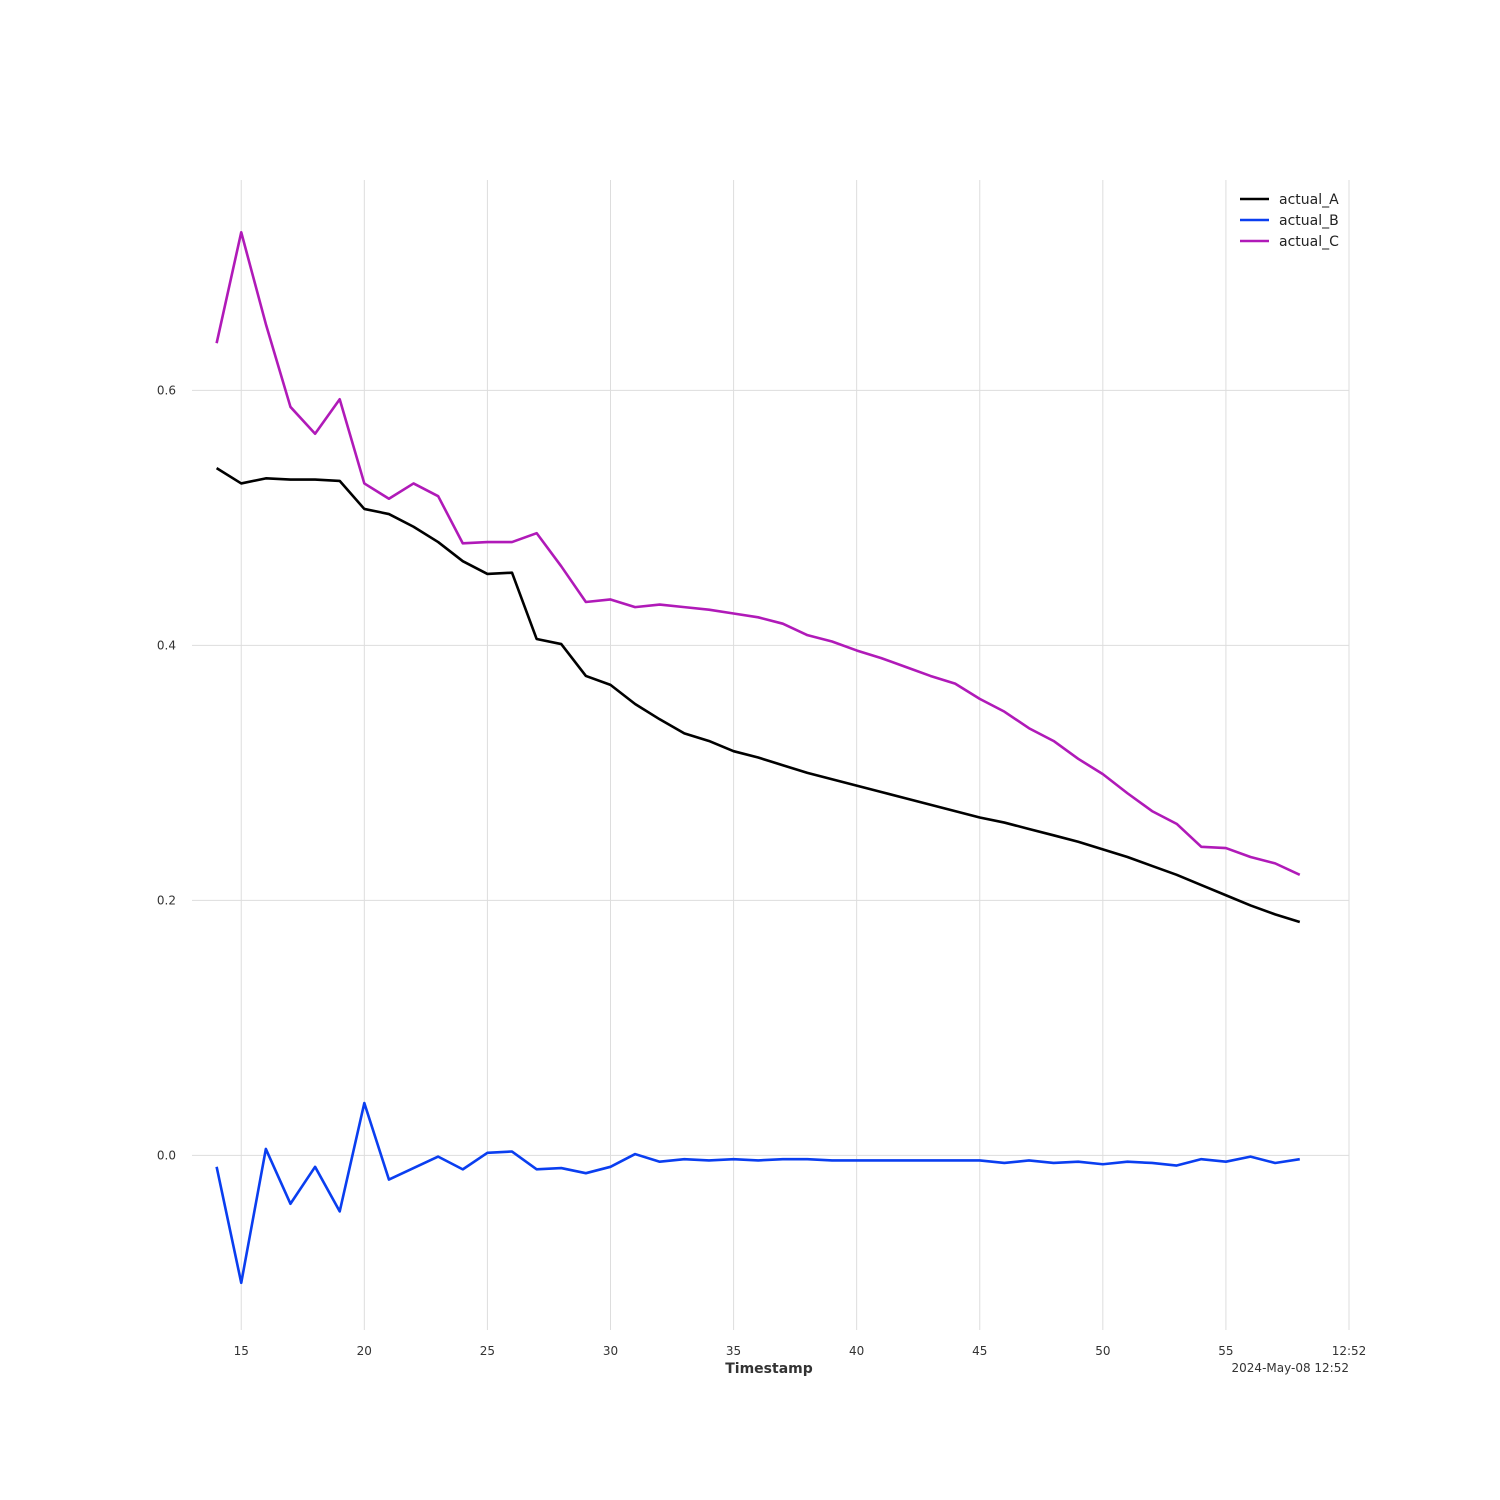 The width and height of the screenshot is (1500, 1500). I want to click on x-axis-offset-label: 2024-May-08 12:52, so click(1290, 1368).